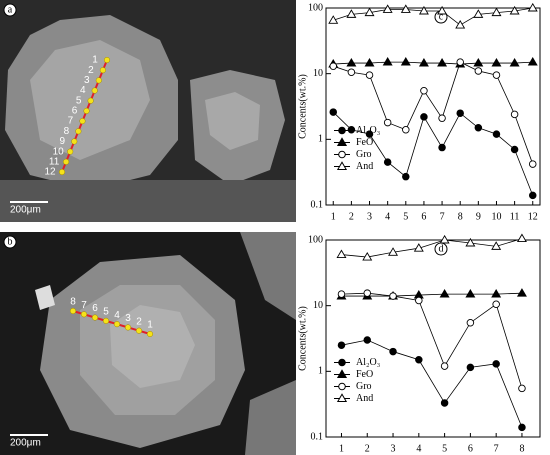  Describe the element at coordinates (418, 448) in the screenshot. I see `x-tick-label: 4` at that location.